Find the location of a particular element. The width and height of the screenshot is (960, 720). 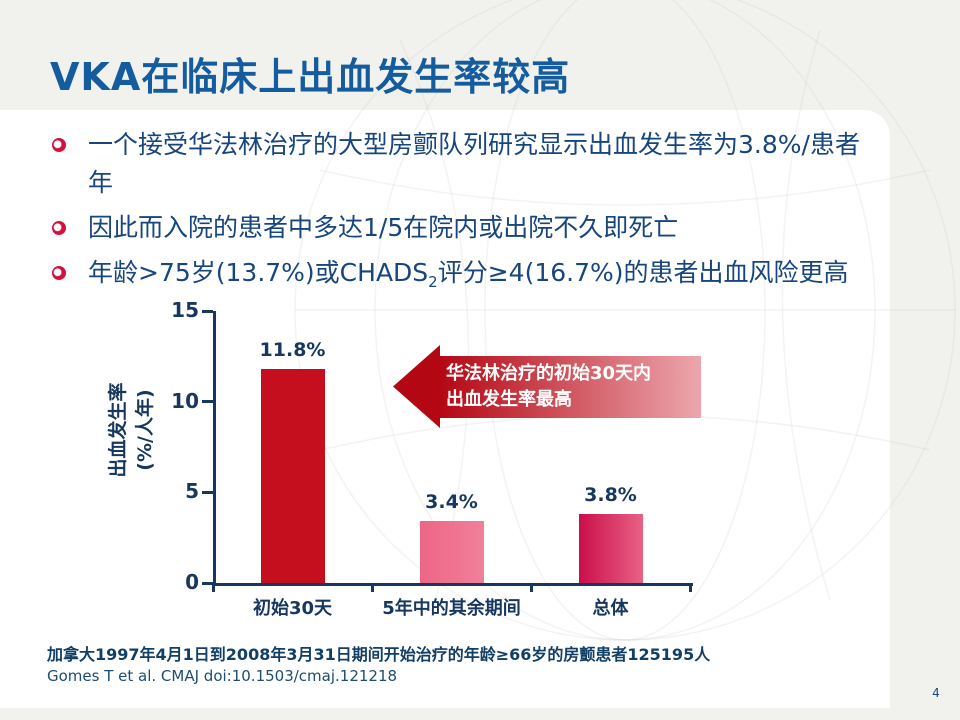

bar-value-label: 3.4% is located at coordinates (451, 502).